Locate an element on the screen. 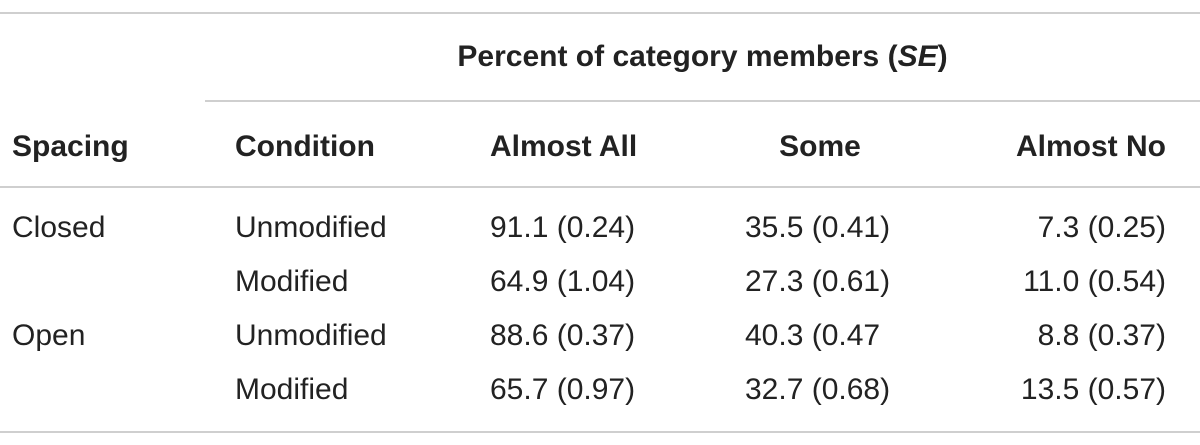 This screenshot has height=445, width=1200. row-1-condition: Unmodified is located at coordinates (311, 227).